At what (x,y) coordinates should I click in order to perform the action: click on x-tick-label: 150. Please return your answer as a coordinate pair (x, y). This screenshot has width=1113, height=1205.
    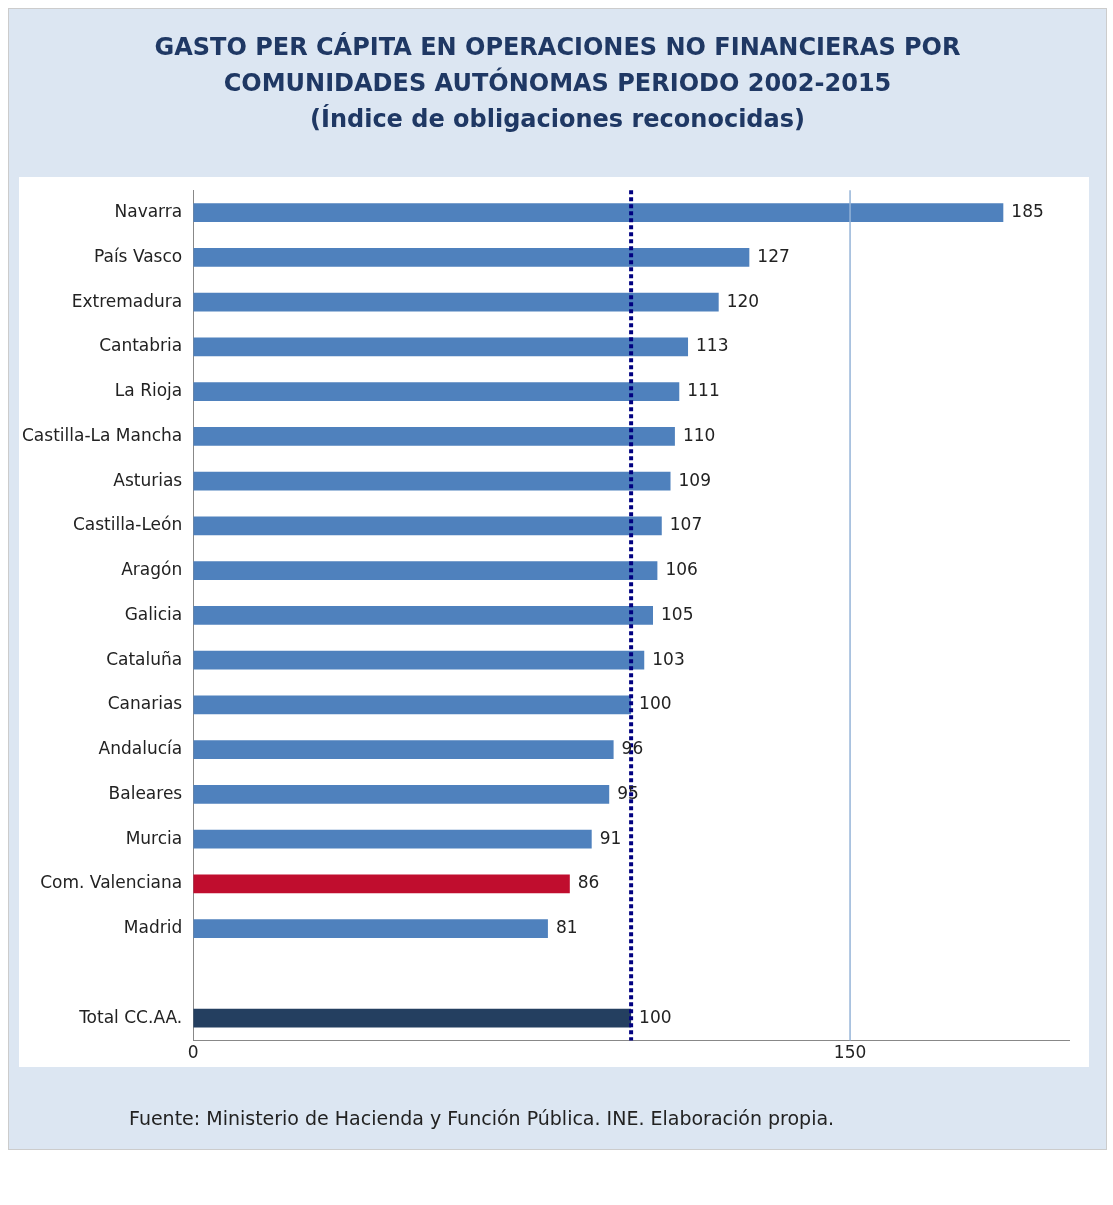
    Looking at the image, I should click on (850, 1052).